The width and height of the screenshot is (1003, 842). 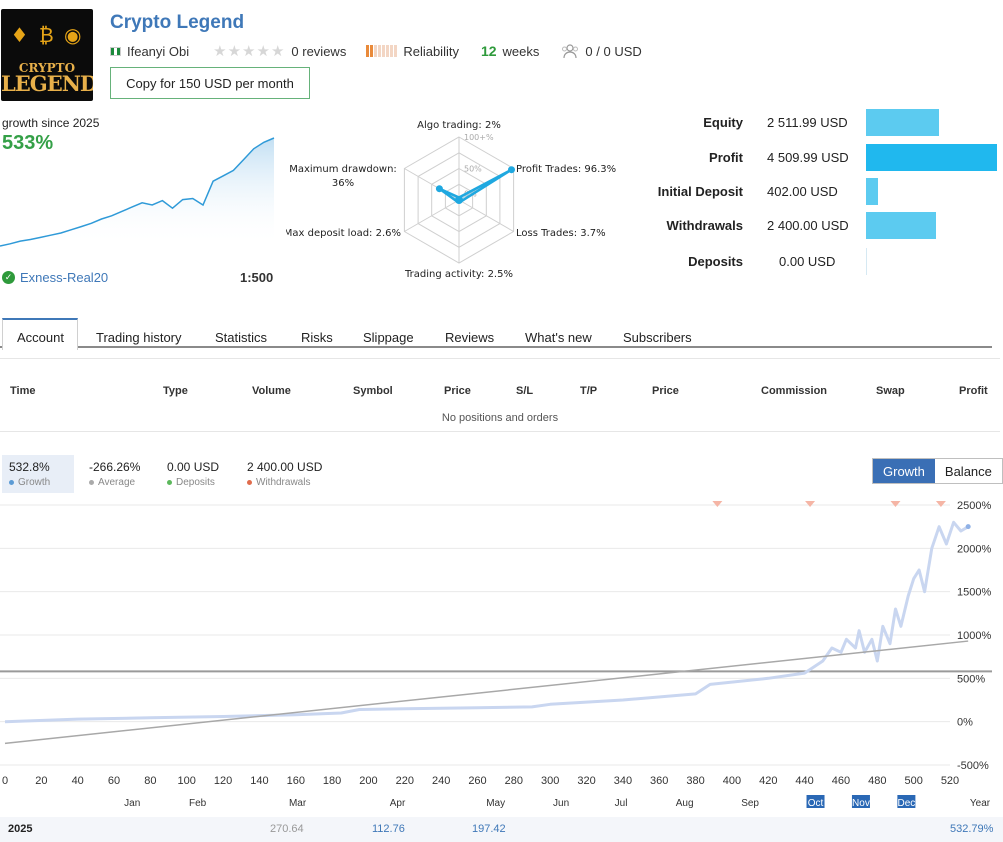 What do you see at coordinates (613, 51) in the screenshot?
I see `subscribers-value: 0 / 0 USD` at bounding box center [613, 51].